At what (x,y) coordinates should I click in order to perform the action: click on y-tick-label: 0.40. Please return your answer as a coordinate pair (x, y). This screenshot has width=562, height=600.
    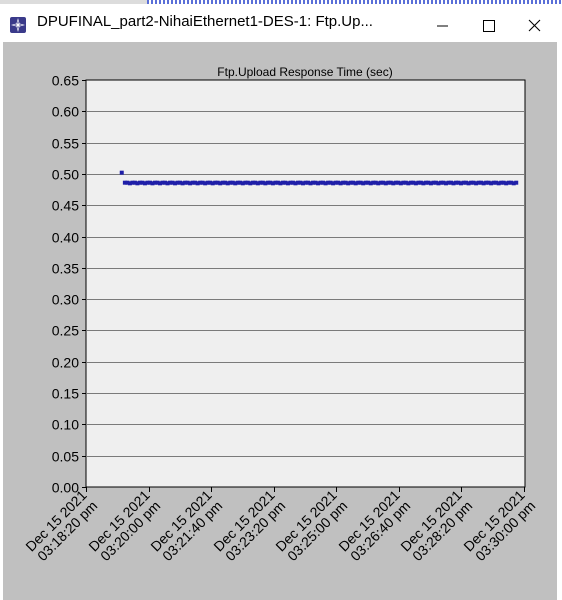
    Looking at the image, I should click on (65, 238).